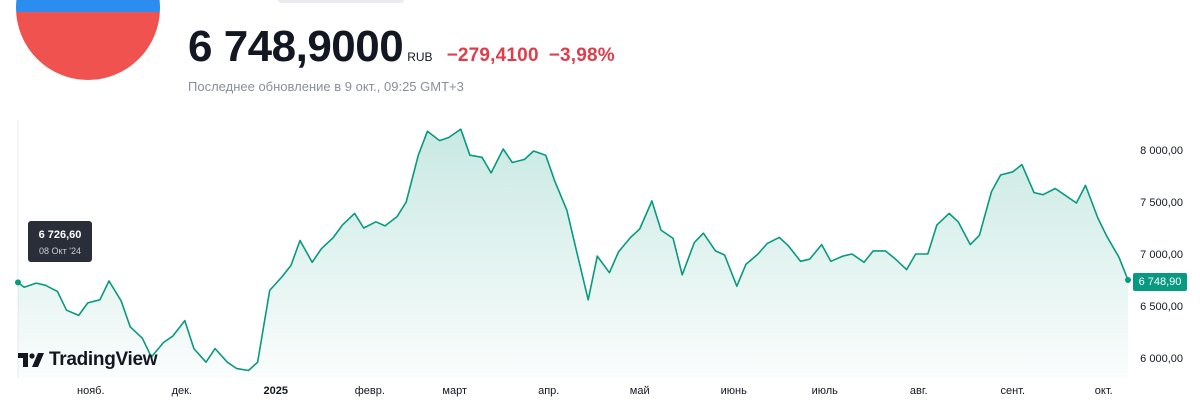 The image size is (1200, 419). Describe the element at coordinates (581, 55) in the screenshot. I see `price-change-percent: −3,98%` at that location.